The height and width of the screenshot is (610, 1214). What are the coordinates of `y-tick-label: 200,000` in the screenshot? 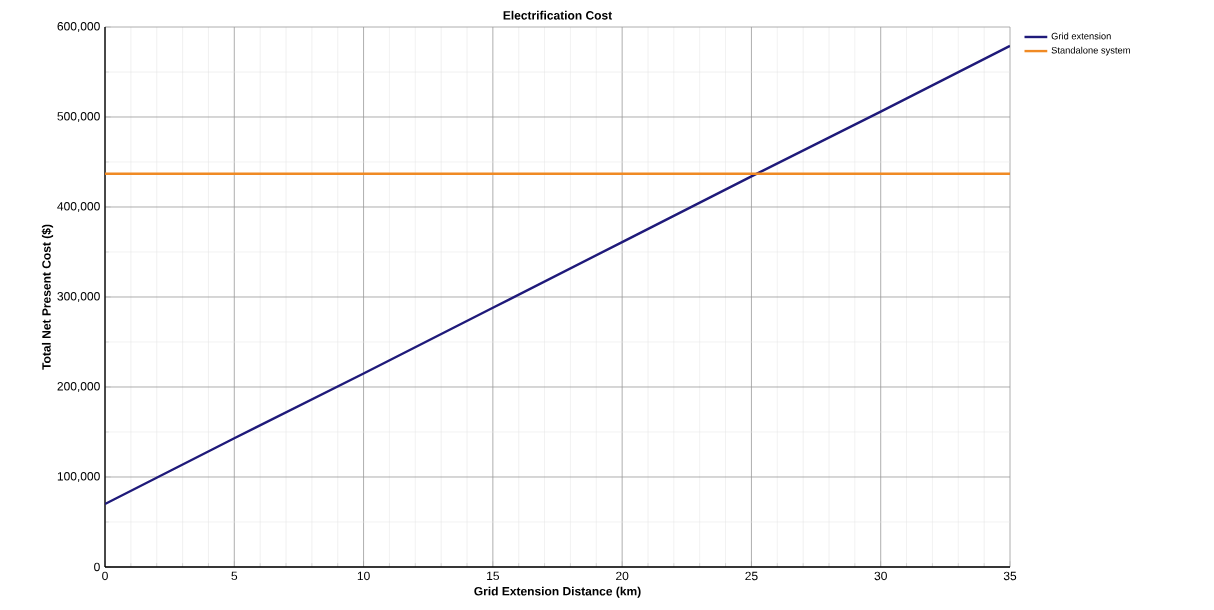 It's located at (78, 387).